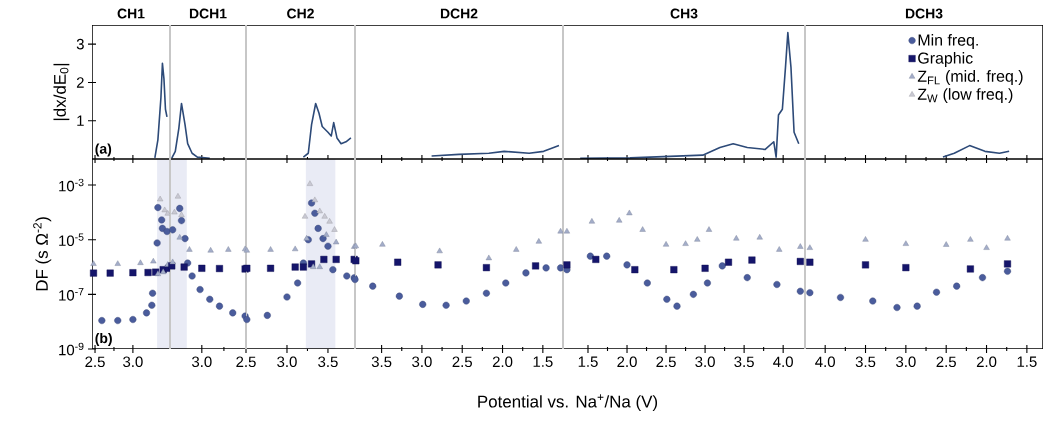 Image resolution: width=1048 pixels, height=428 pixels. What do you see at coordinates (948, 41) in the screenshot?
I see `legend-label: Min freq.` at bounding box center [948, 41].